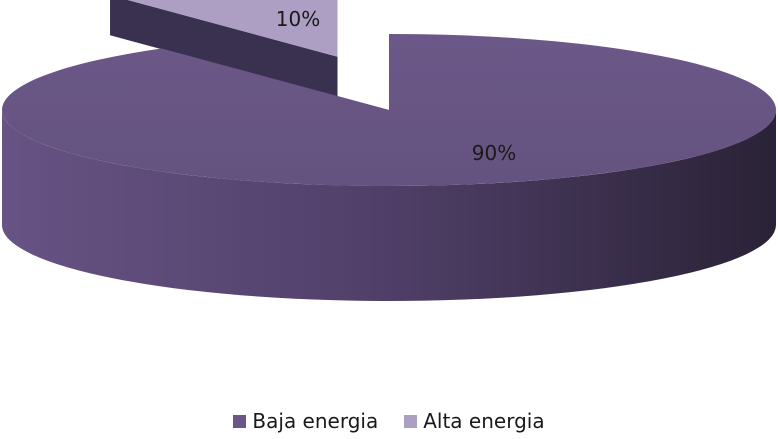 This screenshot has height=439, width=778. Describe the element at coordinates (389, 421) in the screenshot. I see `legend: Baja energia Alta energia` at that location.